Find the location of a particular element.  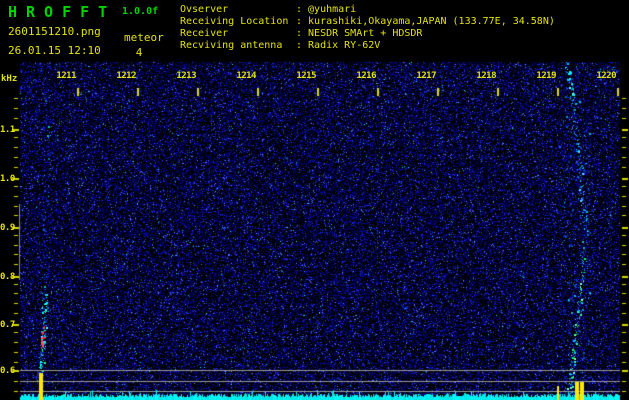

info-label: Ovserver is located at coordinates (204, 9).